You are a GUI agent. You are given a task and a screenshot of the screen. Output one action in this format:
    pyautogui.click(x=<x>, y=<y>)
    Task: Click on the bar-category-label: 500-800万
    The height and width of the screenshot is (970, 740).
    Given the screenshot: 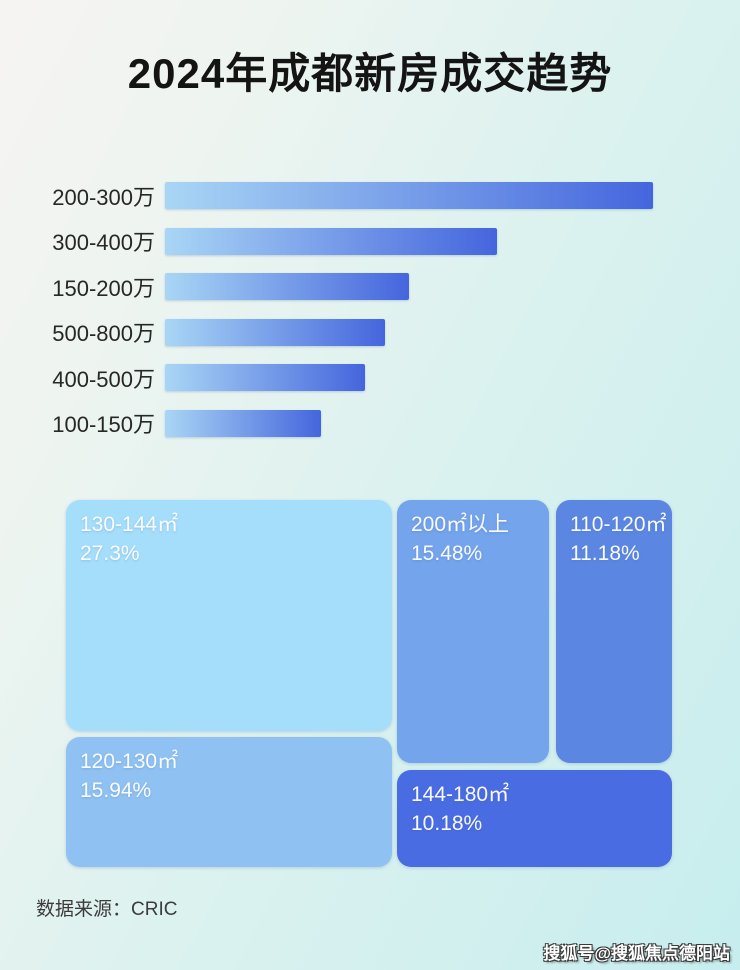 What is the action you would take?
    pyautogui.click(x=103, y=333)
    